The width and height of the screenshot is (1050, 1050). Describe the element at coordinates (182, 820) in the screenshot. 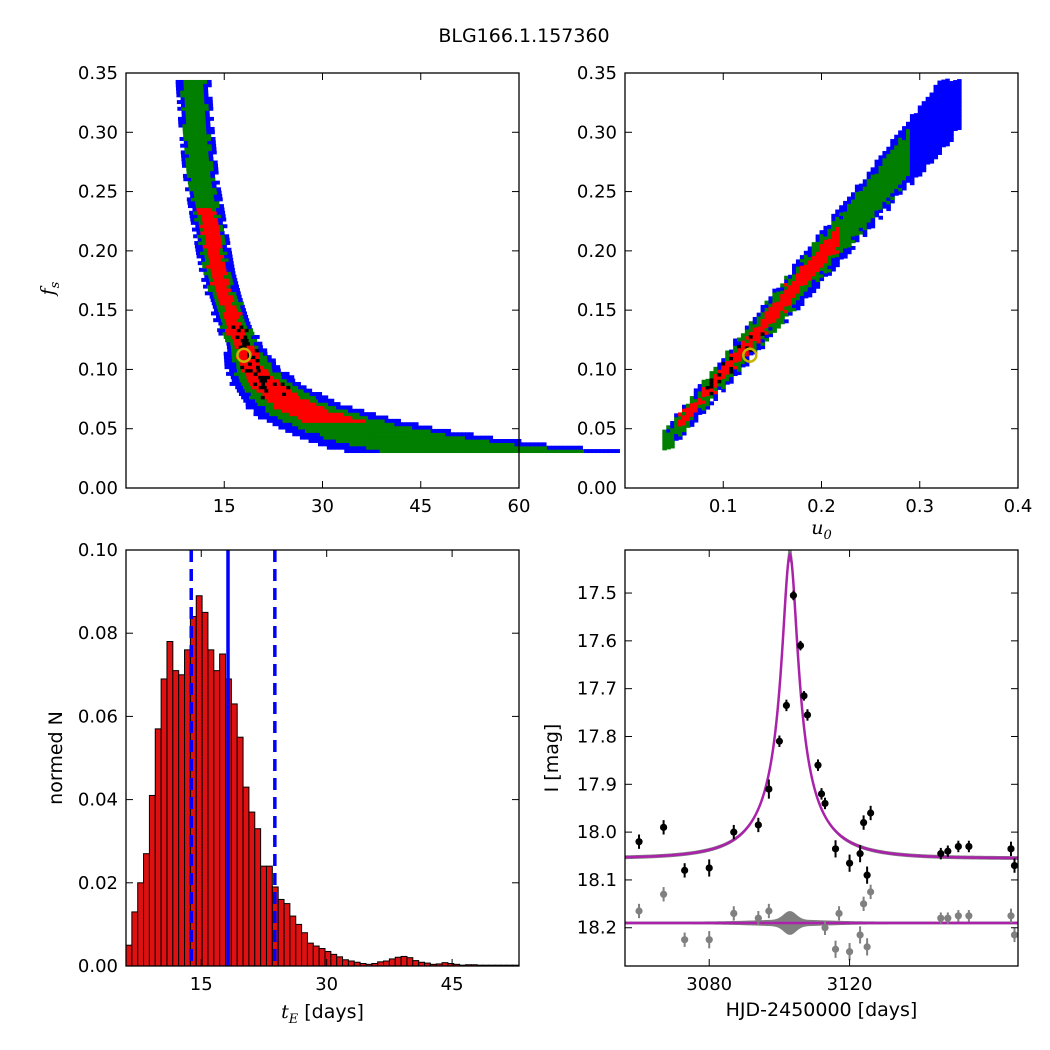

I see `histogram-bar` at that location.